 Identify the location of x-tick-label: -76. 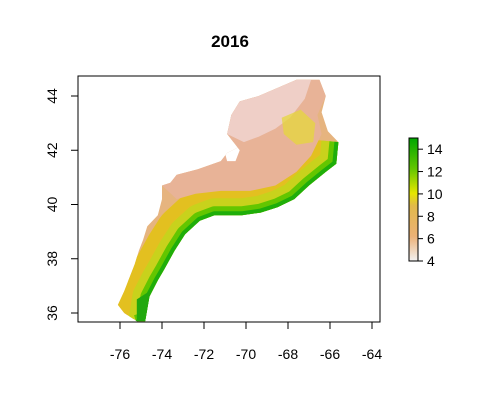
(120, 354).